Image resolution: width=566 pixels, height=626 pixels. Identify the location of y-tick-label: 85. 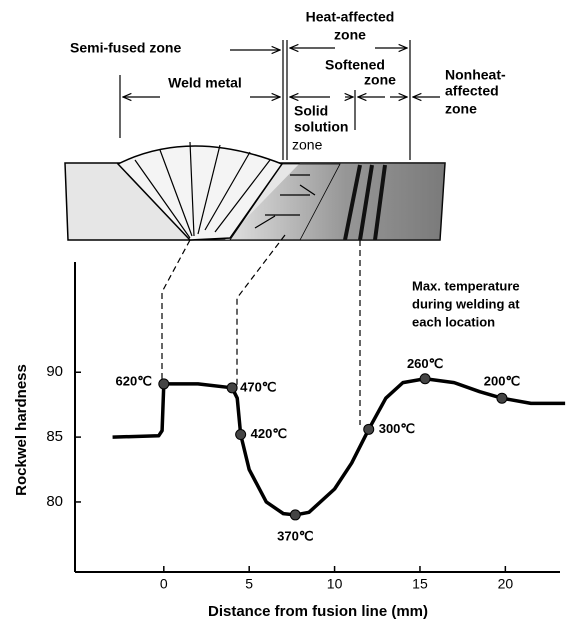
(54, 436).